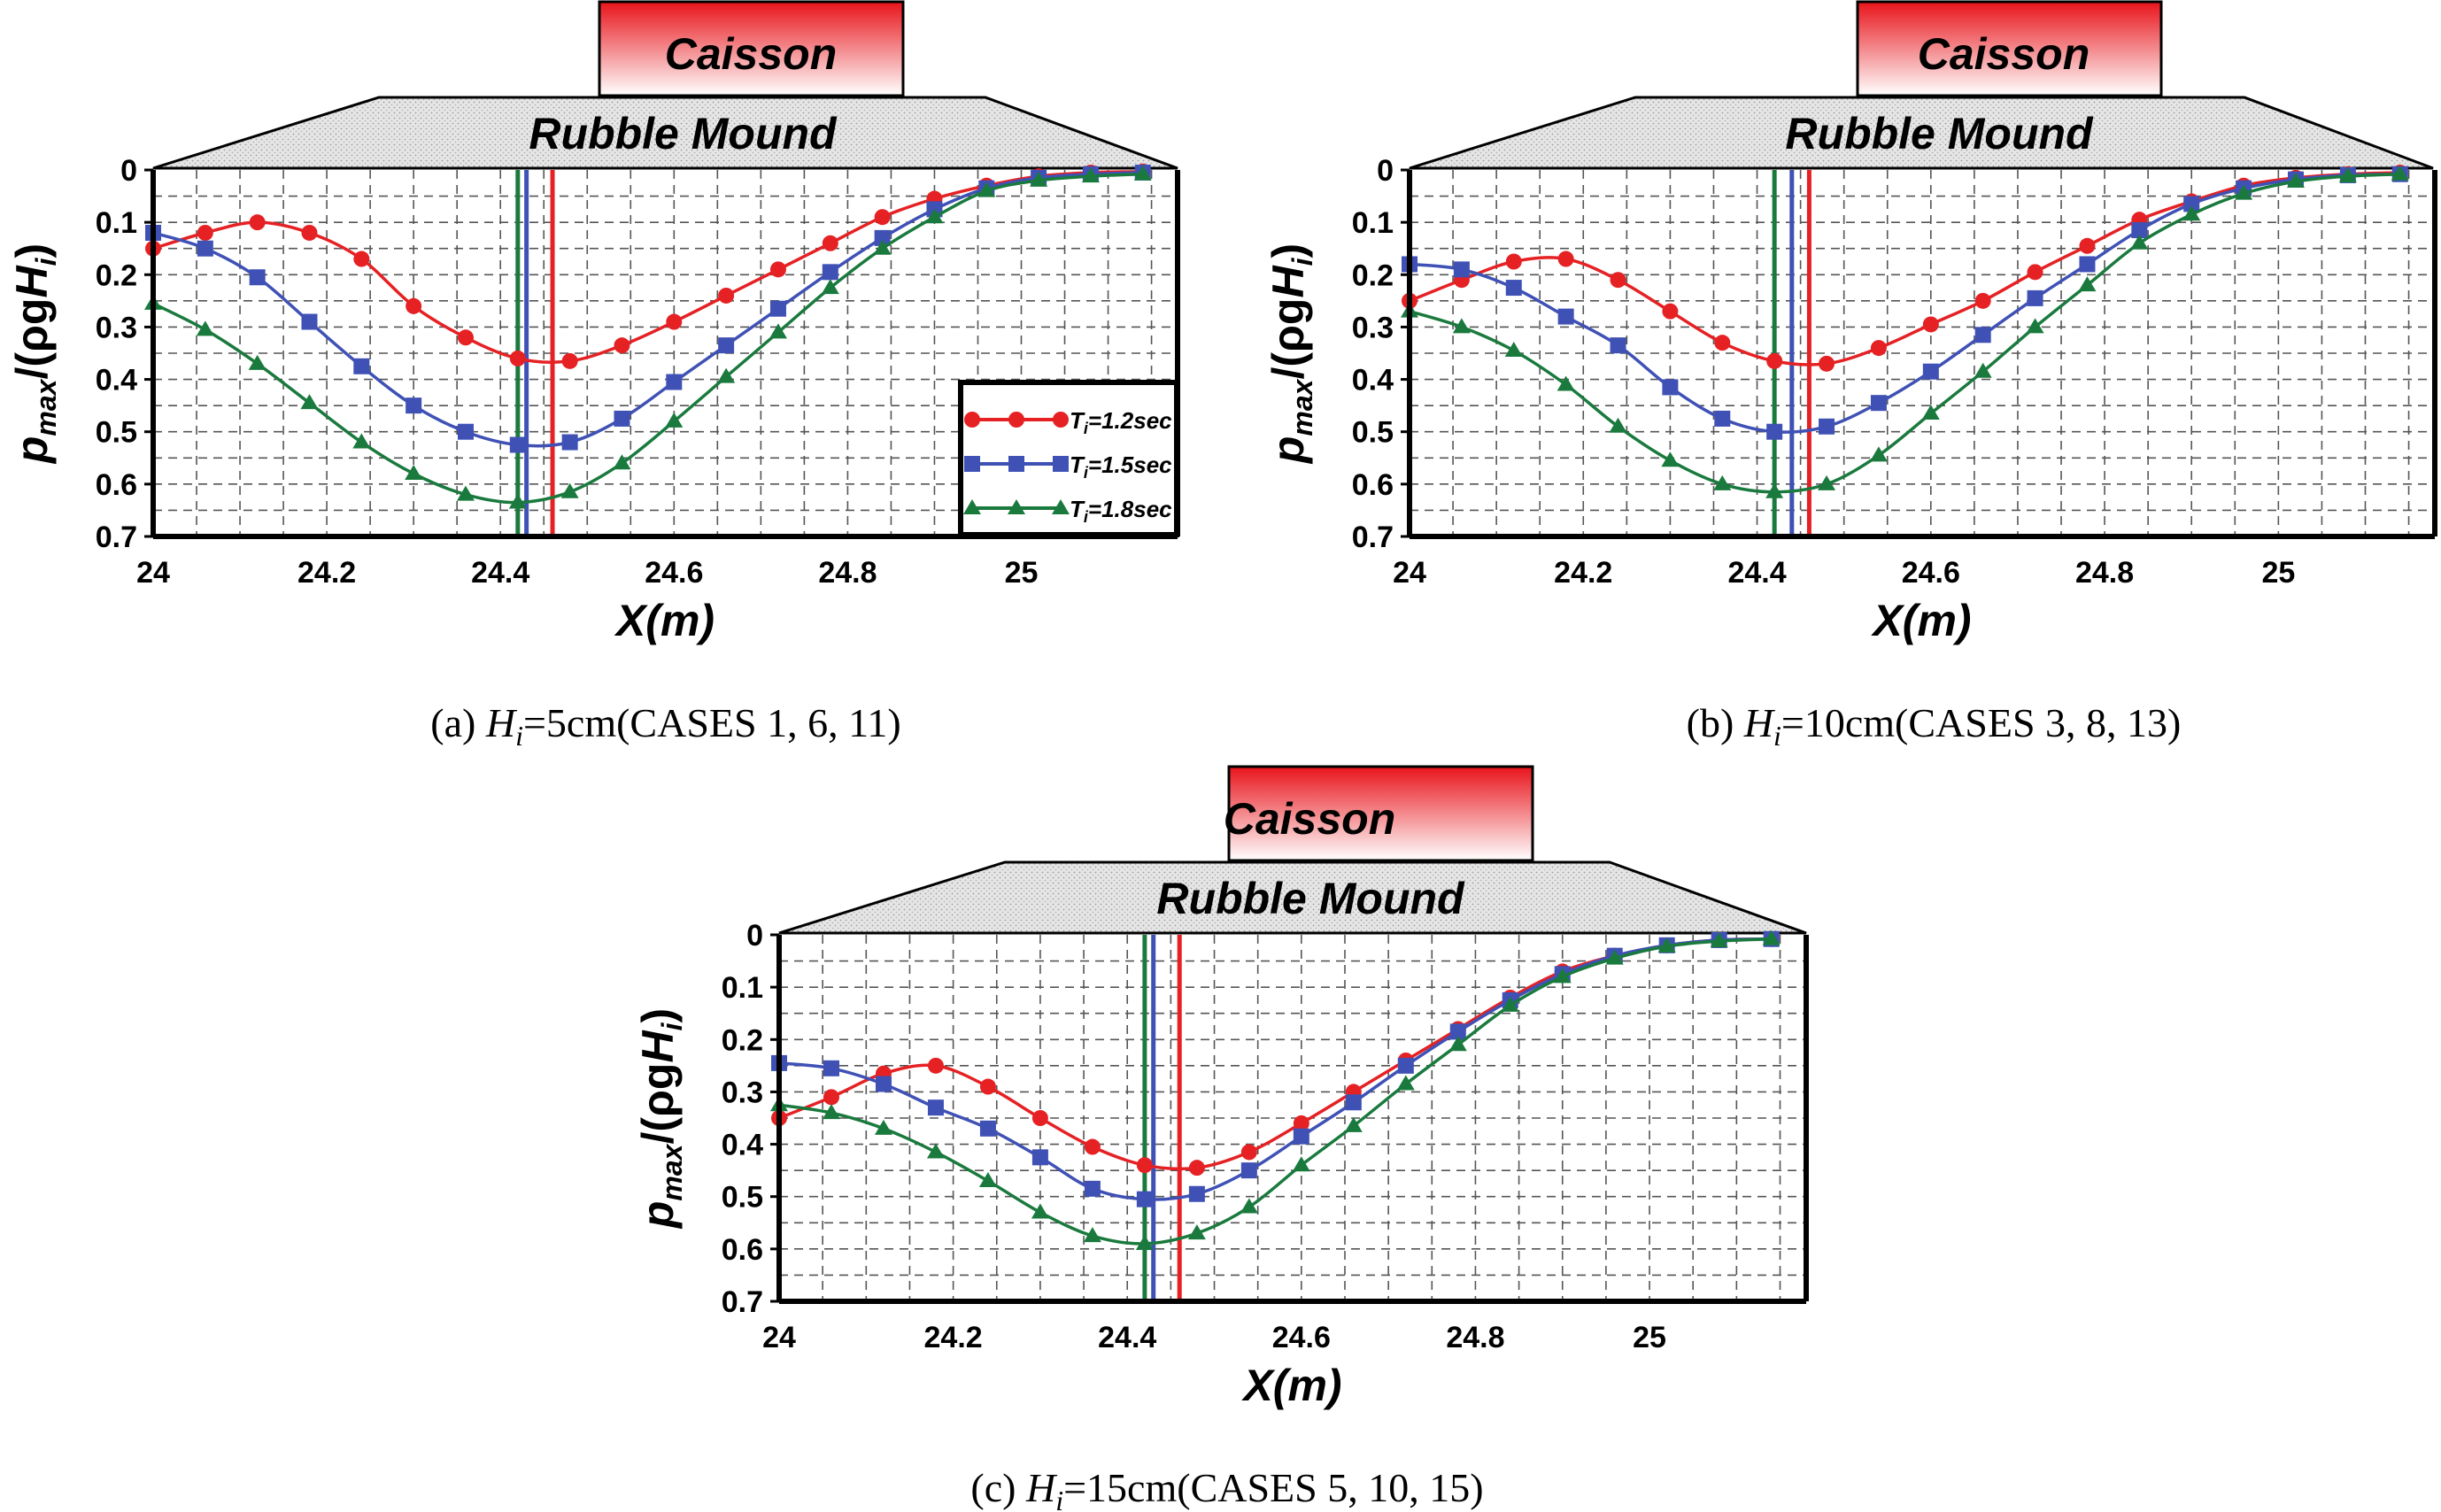 Image resolution: width=2441 pixels, height=1512 pixels. I want to click on legend: Ti=1.2sec Ti=1.5sec Ti=1.8sec, so click(1068, 458).